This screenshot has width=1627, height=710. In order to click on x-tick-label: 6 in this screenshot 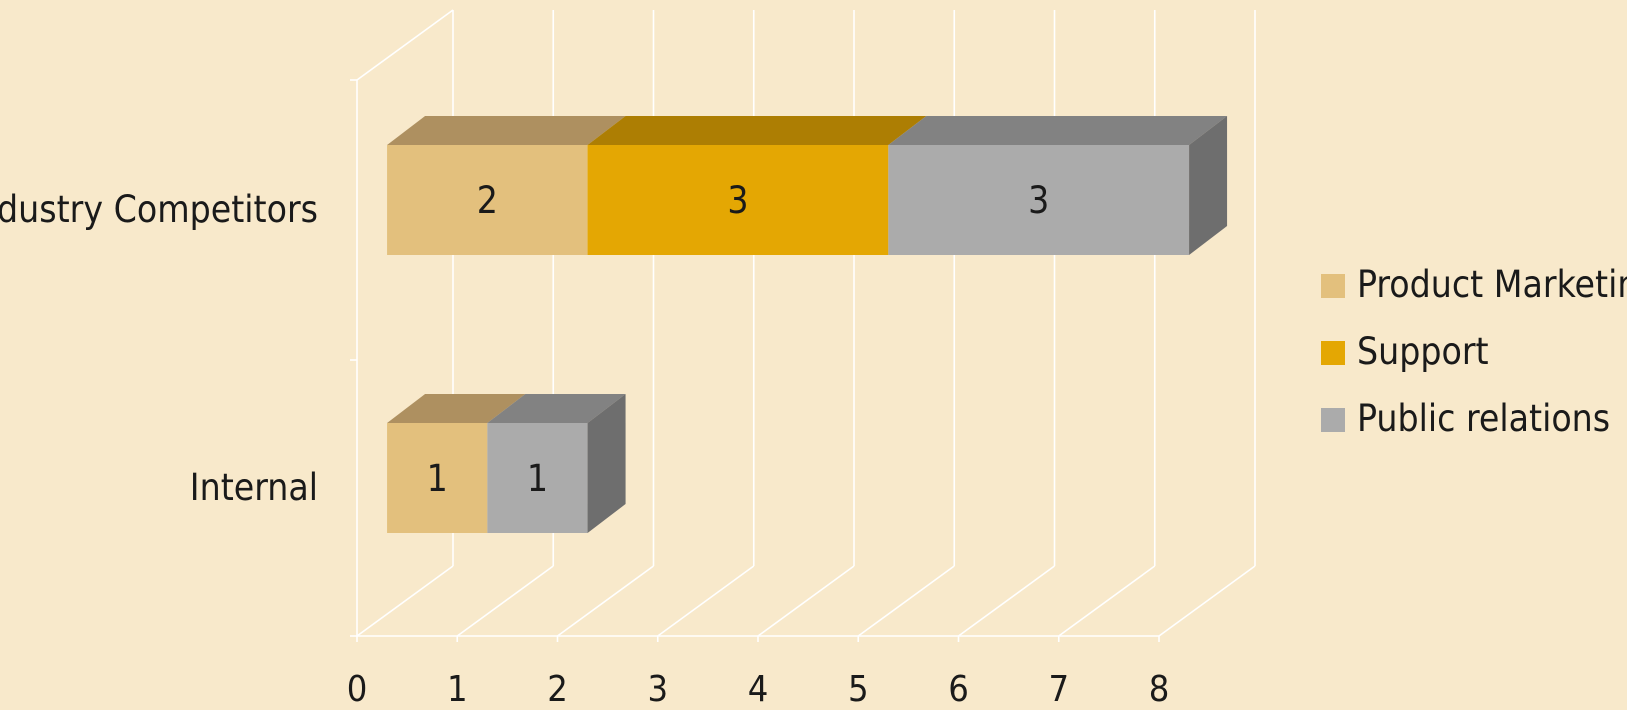, I will do `click(958, 687)`.